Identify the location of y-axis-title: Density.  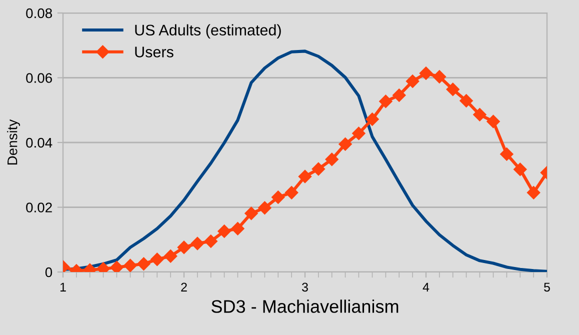
(13, 142).